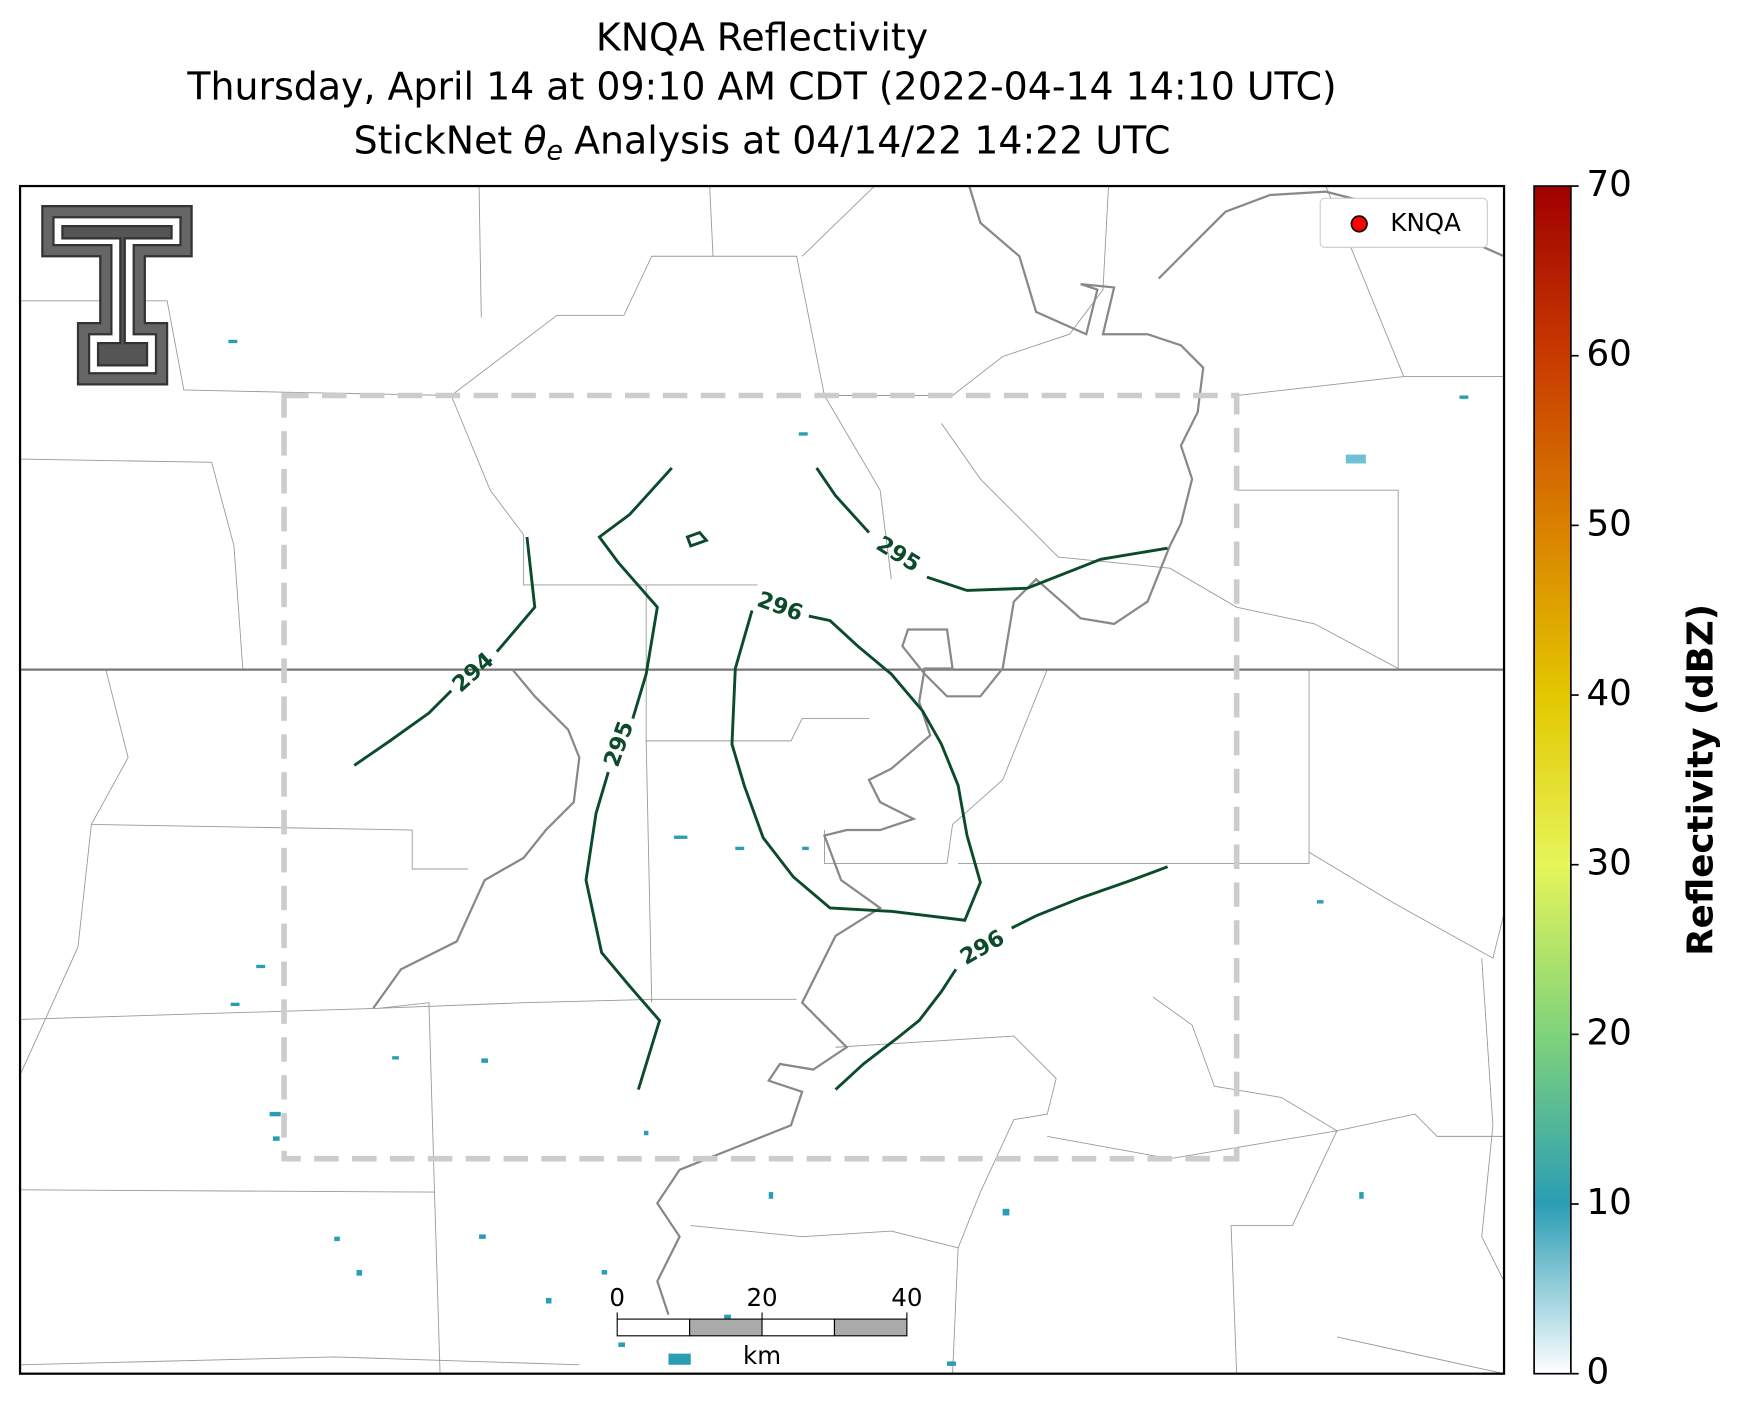 Image resolution: width=1738 pixels, height=1411 pixels. What do you see at coordinates (1608, 1032) in the screenshot?
I see `colorbar-tick-label: 20` at bounding box center [1608, 1032].